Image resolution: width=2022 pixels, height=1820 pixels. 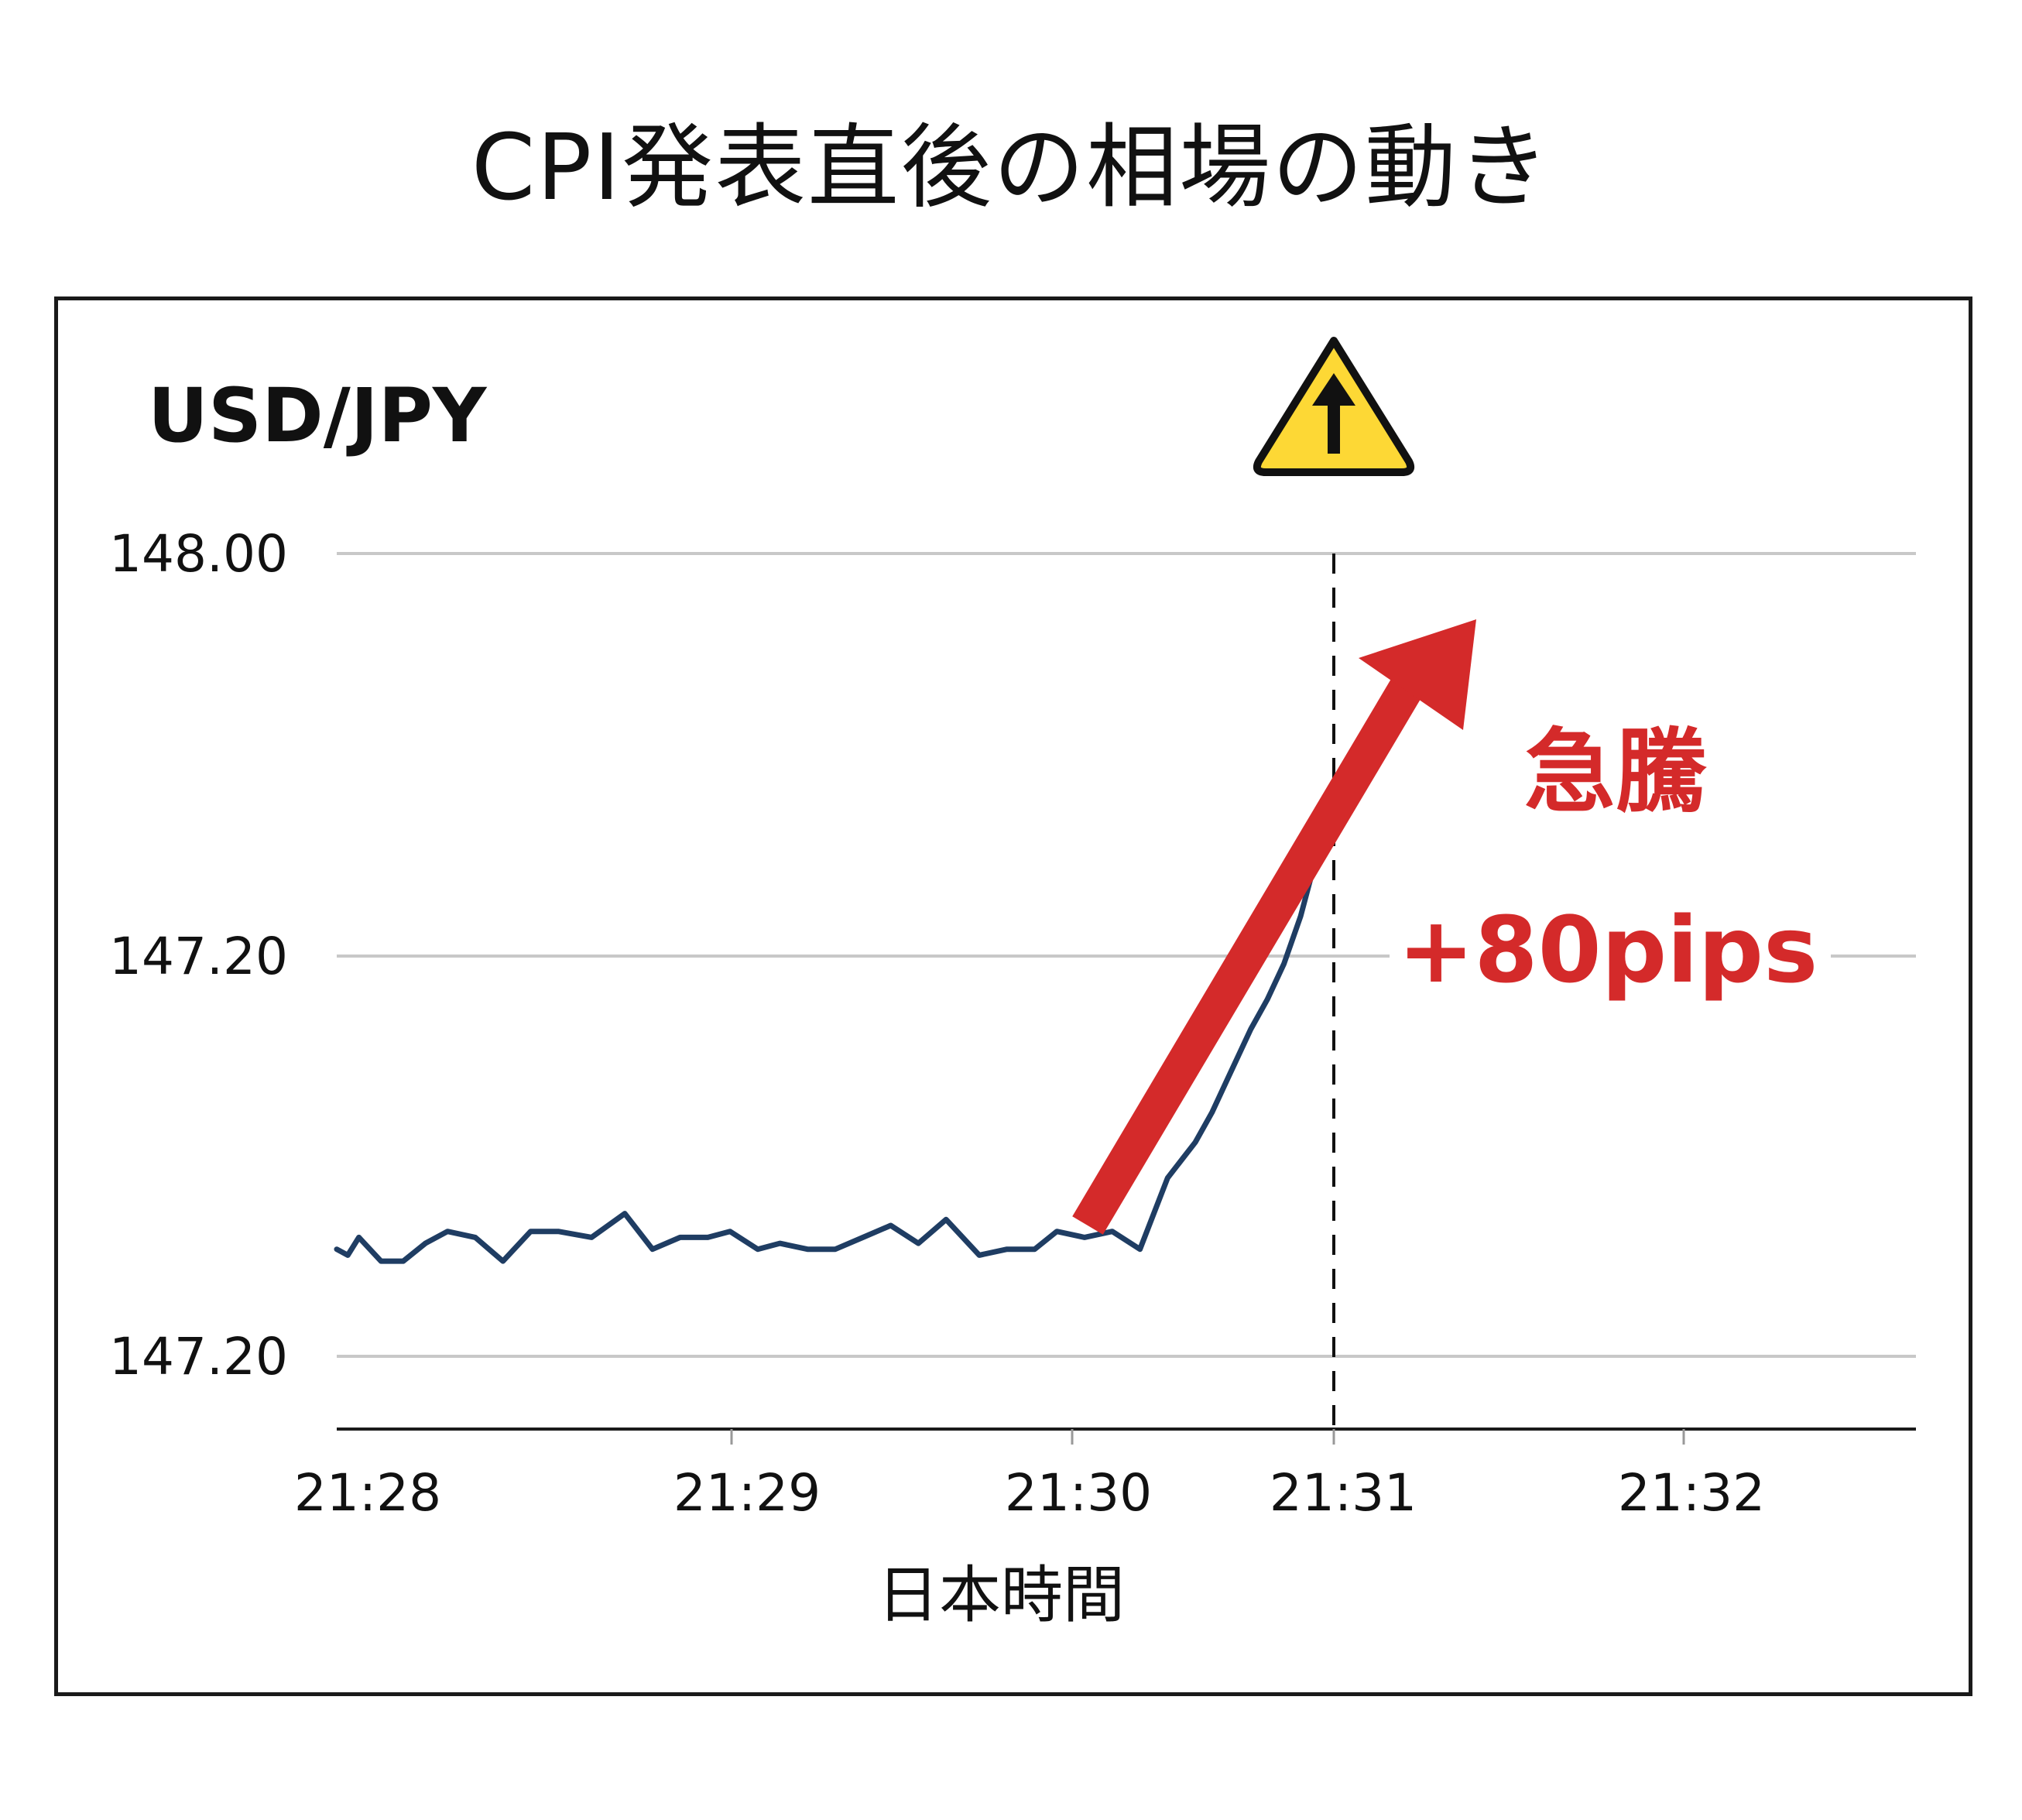 I want to click on series-group, so click(x=830, y=1044).